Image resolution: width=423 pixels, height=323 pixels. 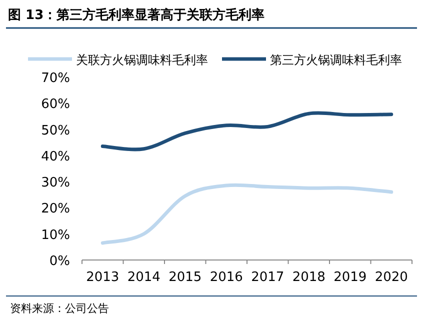 What do you see at coordinates (55, 156) in the screenshot?
I see `y-tick-label: 40%` at bounding box center [55, 156].